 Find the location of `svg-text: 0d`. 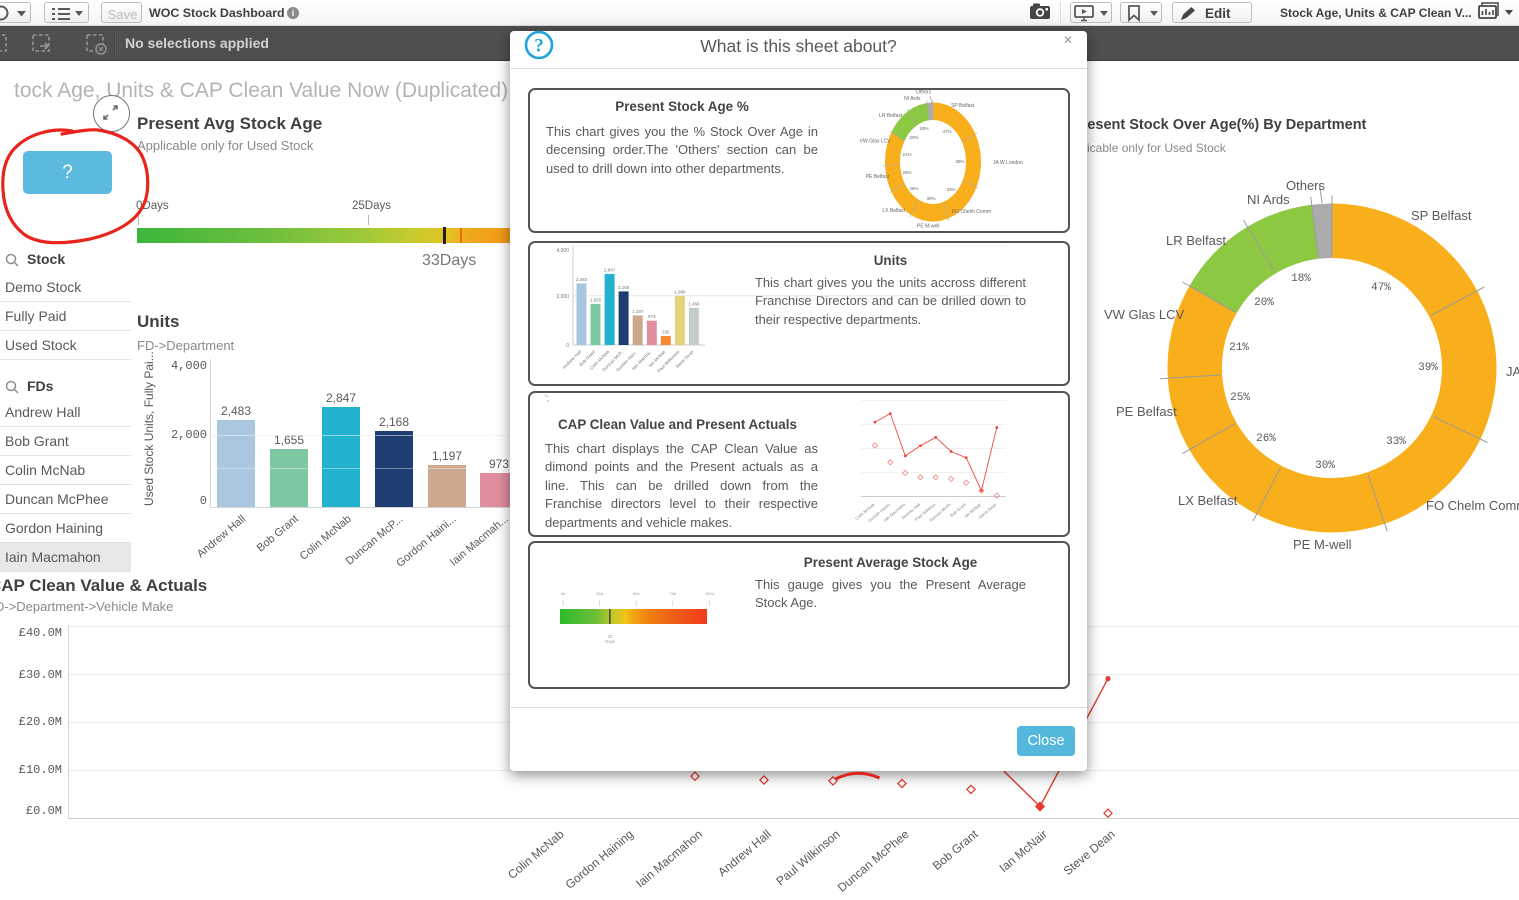

svg-text: 0d is located at coordinates (563, 593).